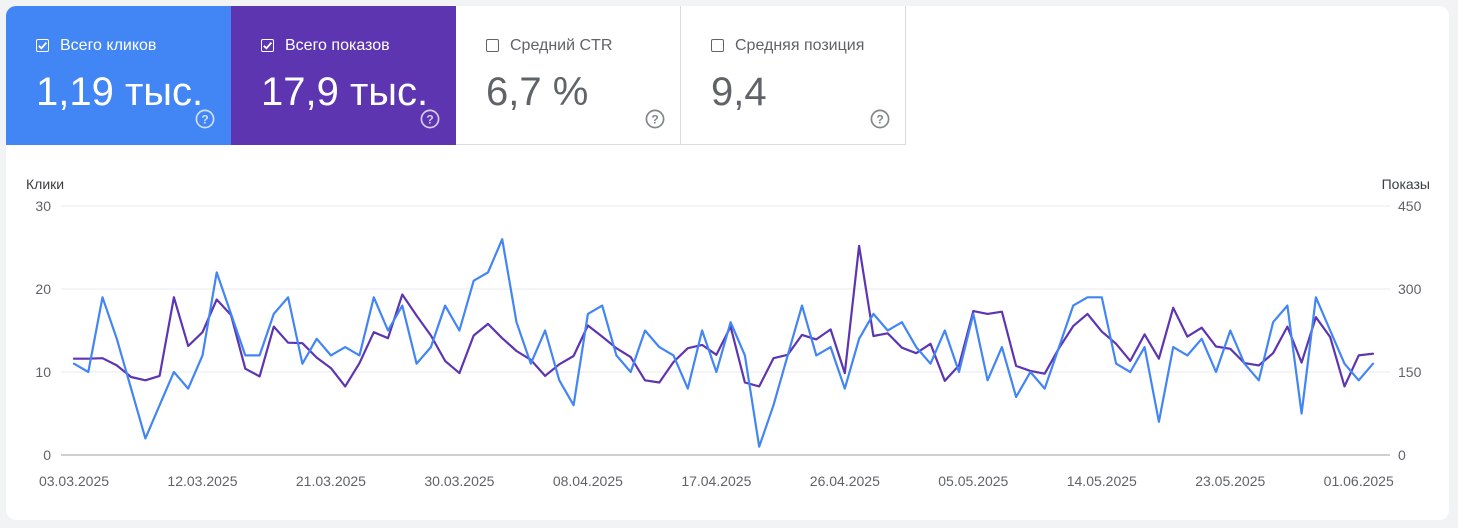 The height and width of the screenshot is (528, 1458). I want to click on left-y-tick-label: 30, so click(43, 206).